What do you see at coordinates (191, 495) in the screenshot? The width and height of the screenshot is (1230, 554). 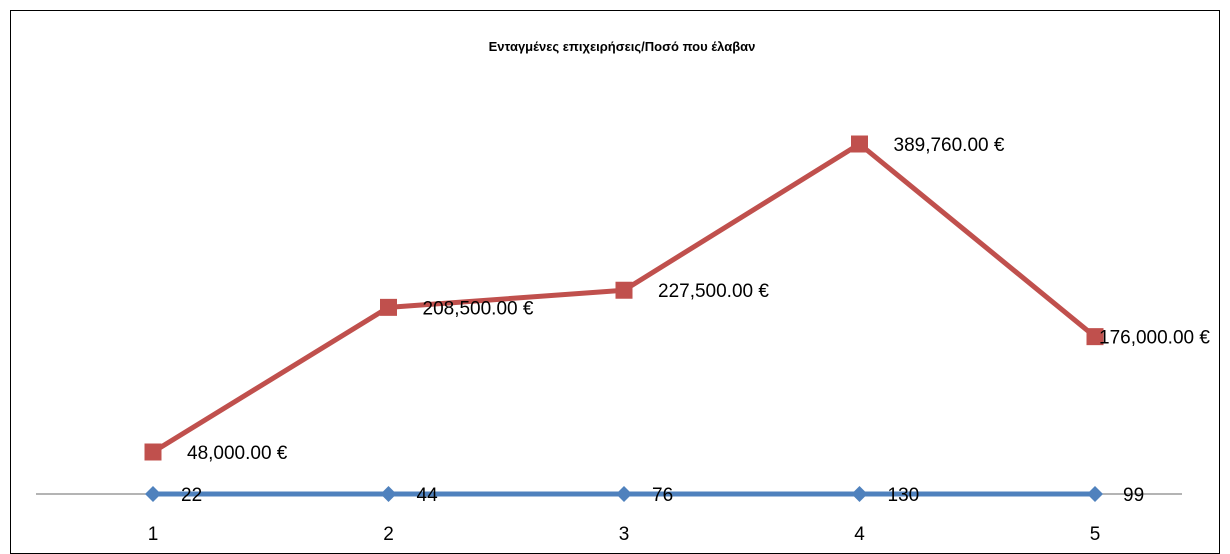 I see `data-label-blue: 22` at bounding box center [191, 495].